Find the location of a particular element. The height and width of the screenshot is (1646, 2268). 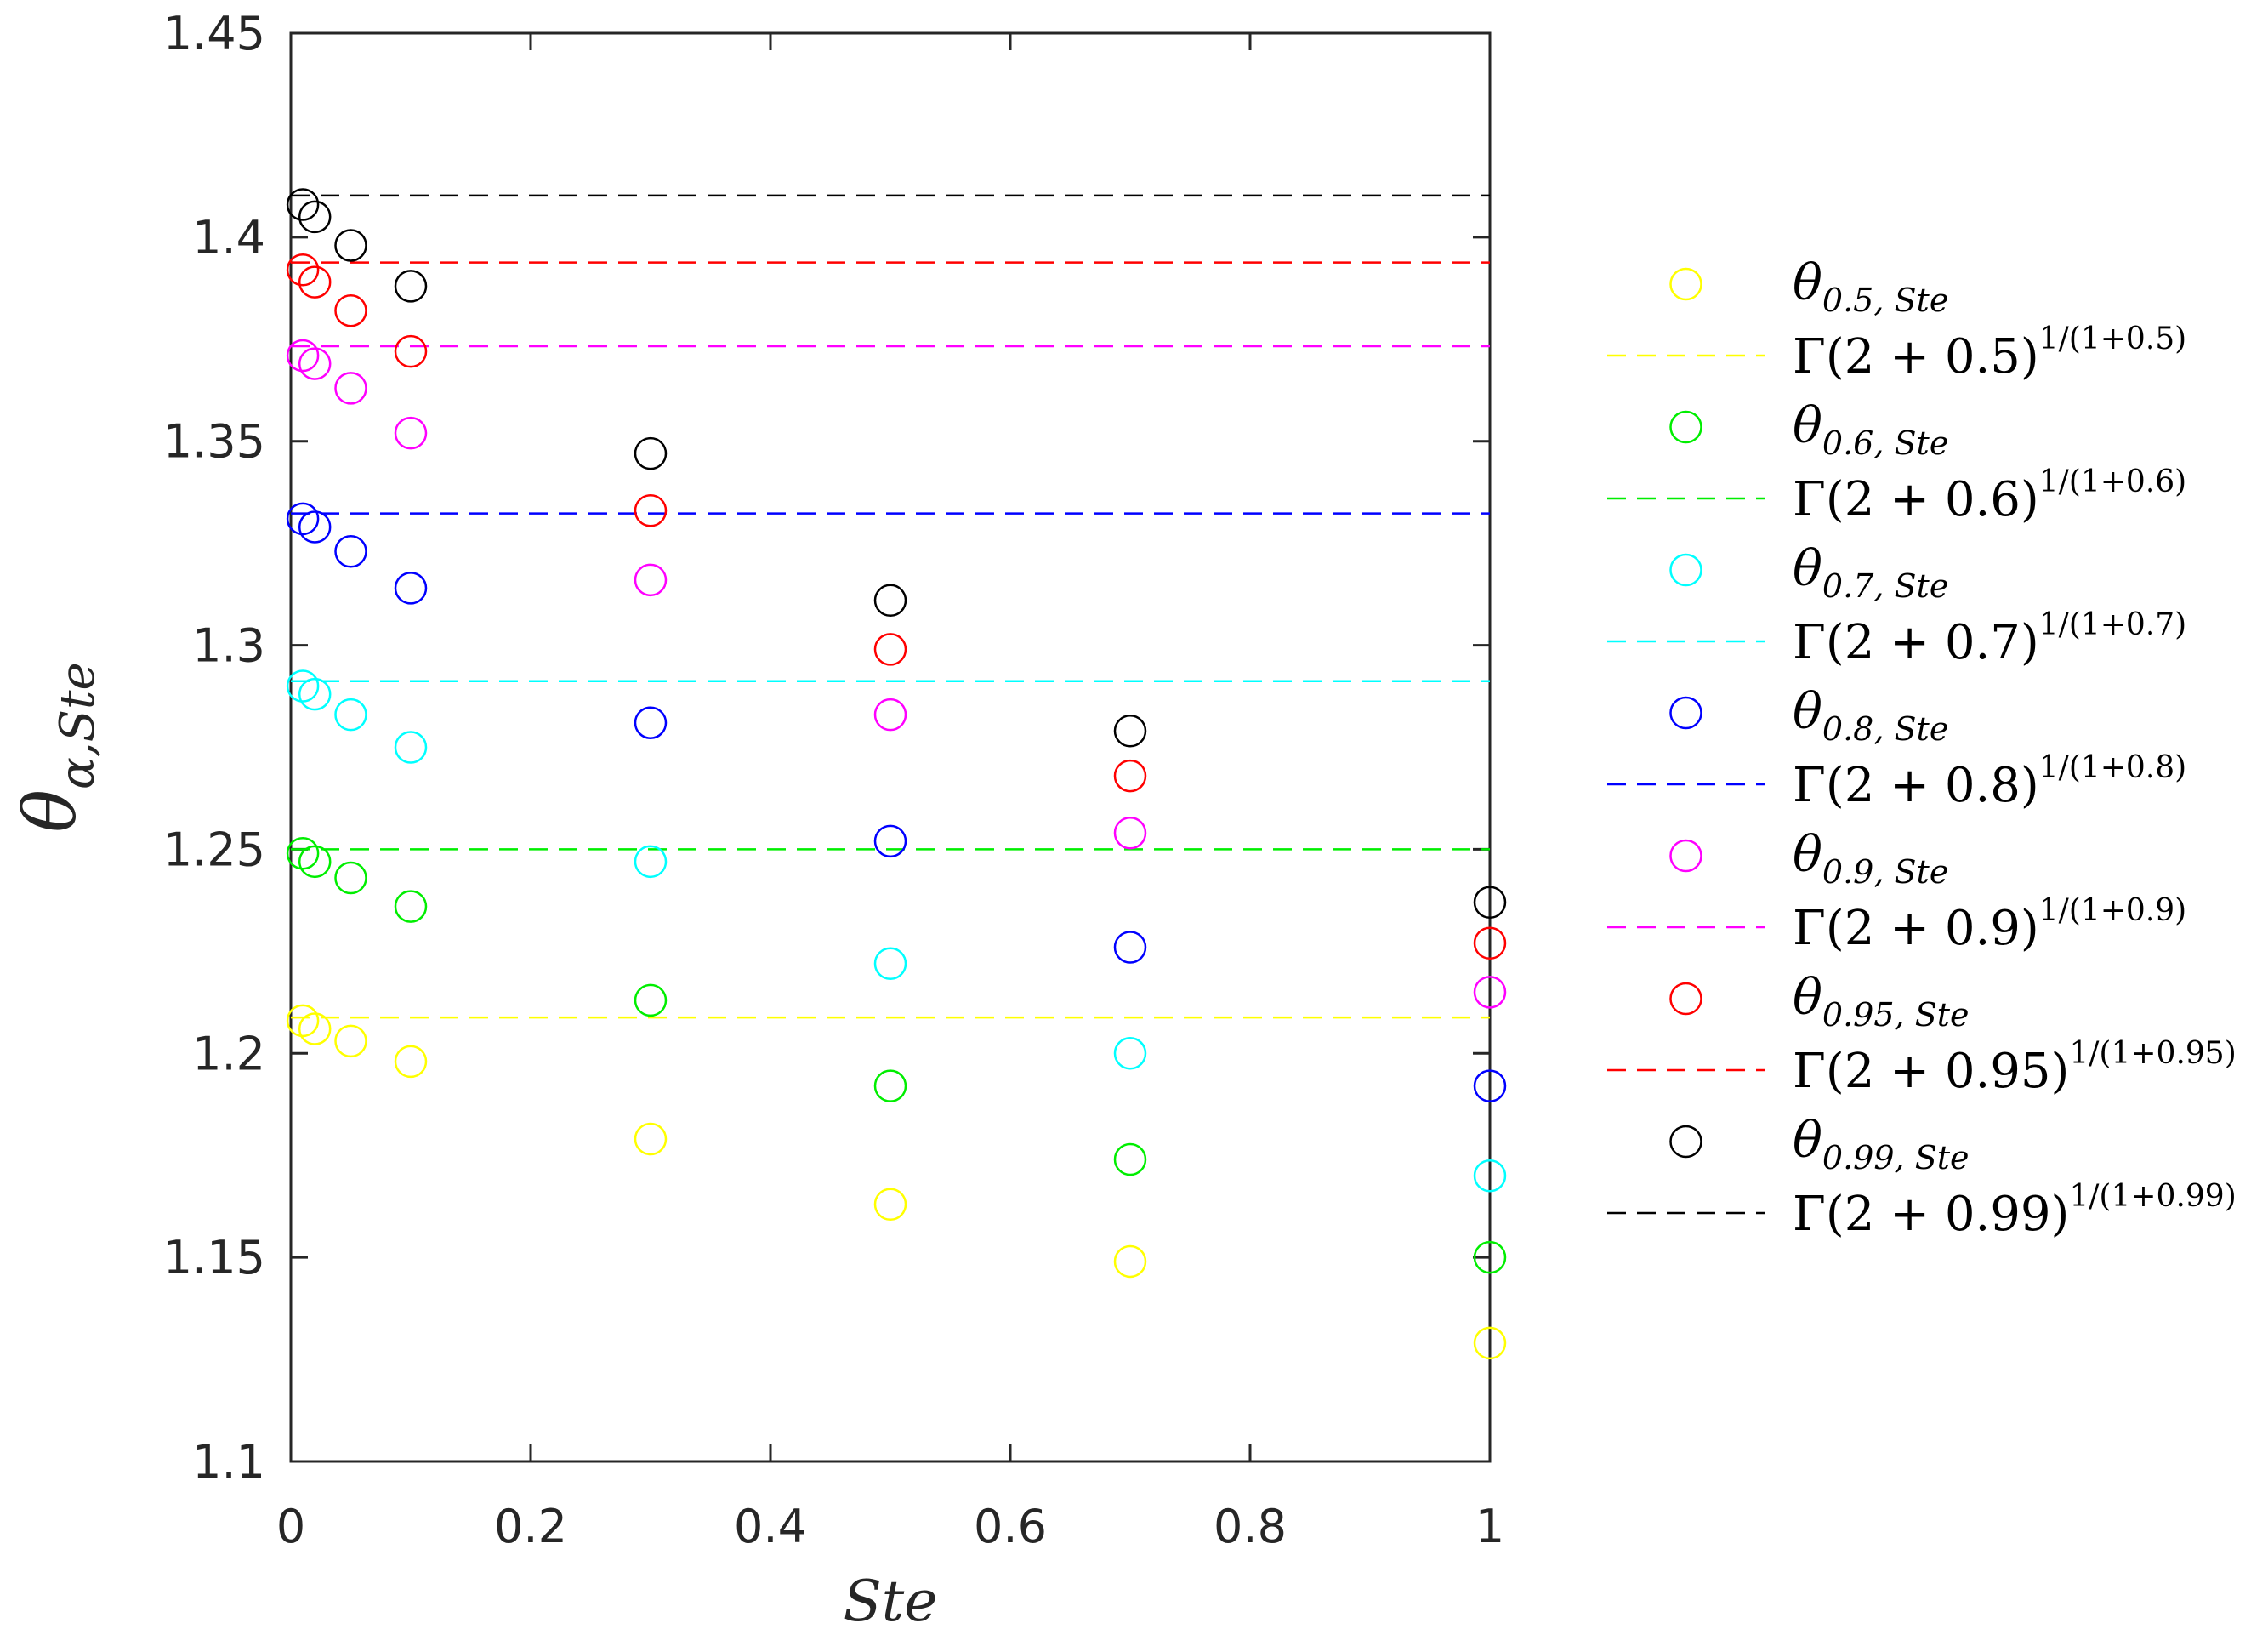

legend-label-marker-0.95: θ0.95, Ste is located at coordinates (1881, 1001).